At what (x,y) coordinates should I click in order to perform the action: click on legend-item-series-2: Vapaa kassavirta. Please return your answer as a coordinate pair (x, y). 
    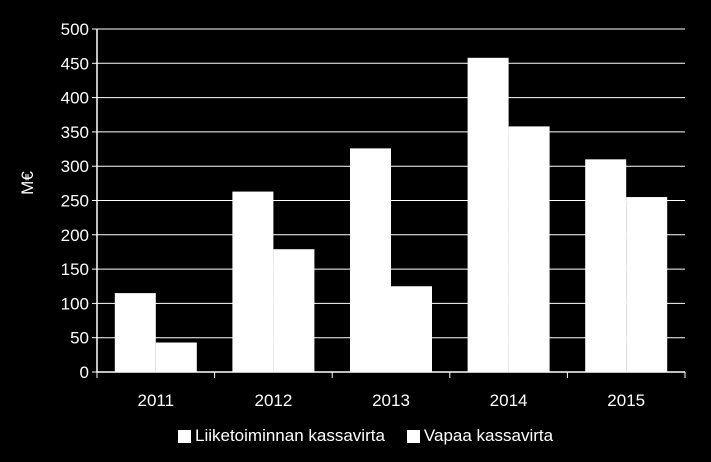
    Looking at the image, I should click on (480, 436).